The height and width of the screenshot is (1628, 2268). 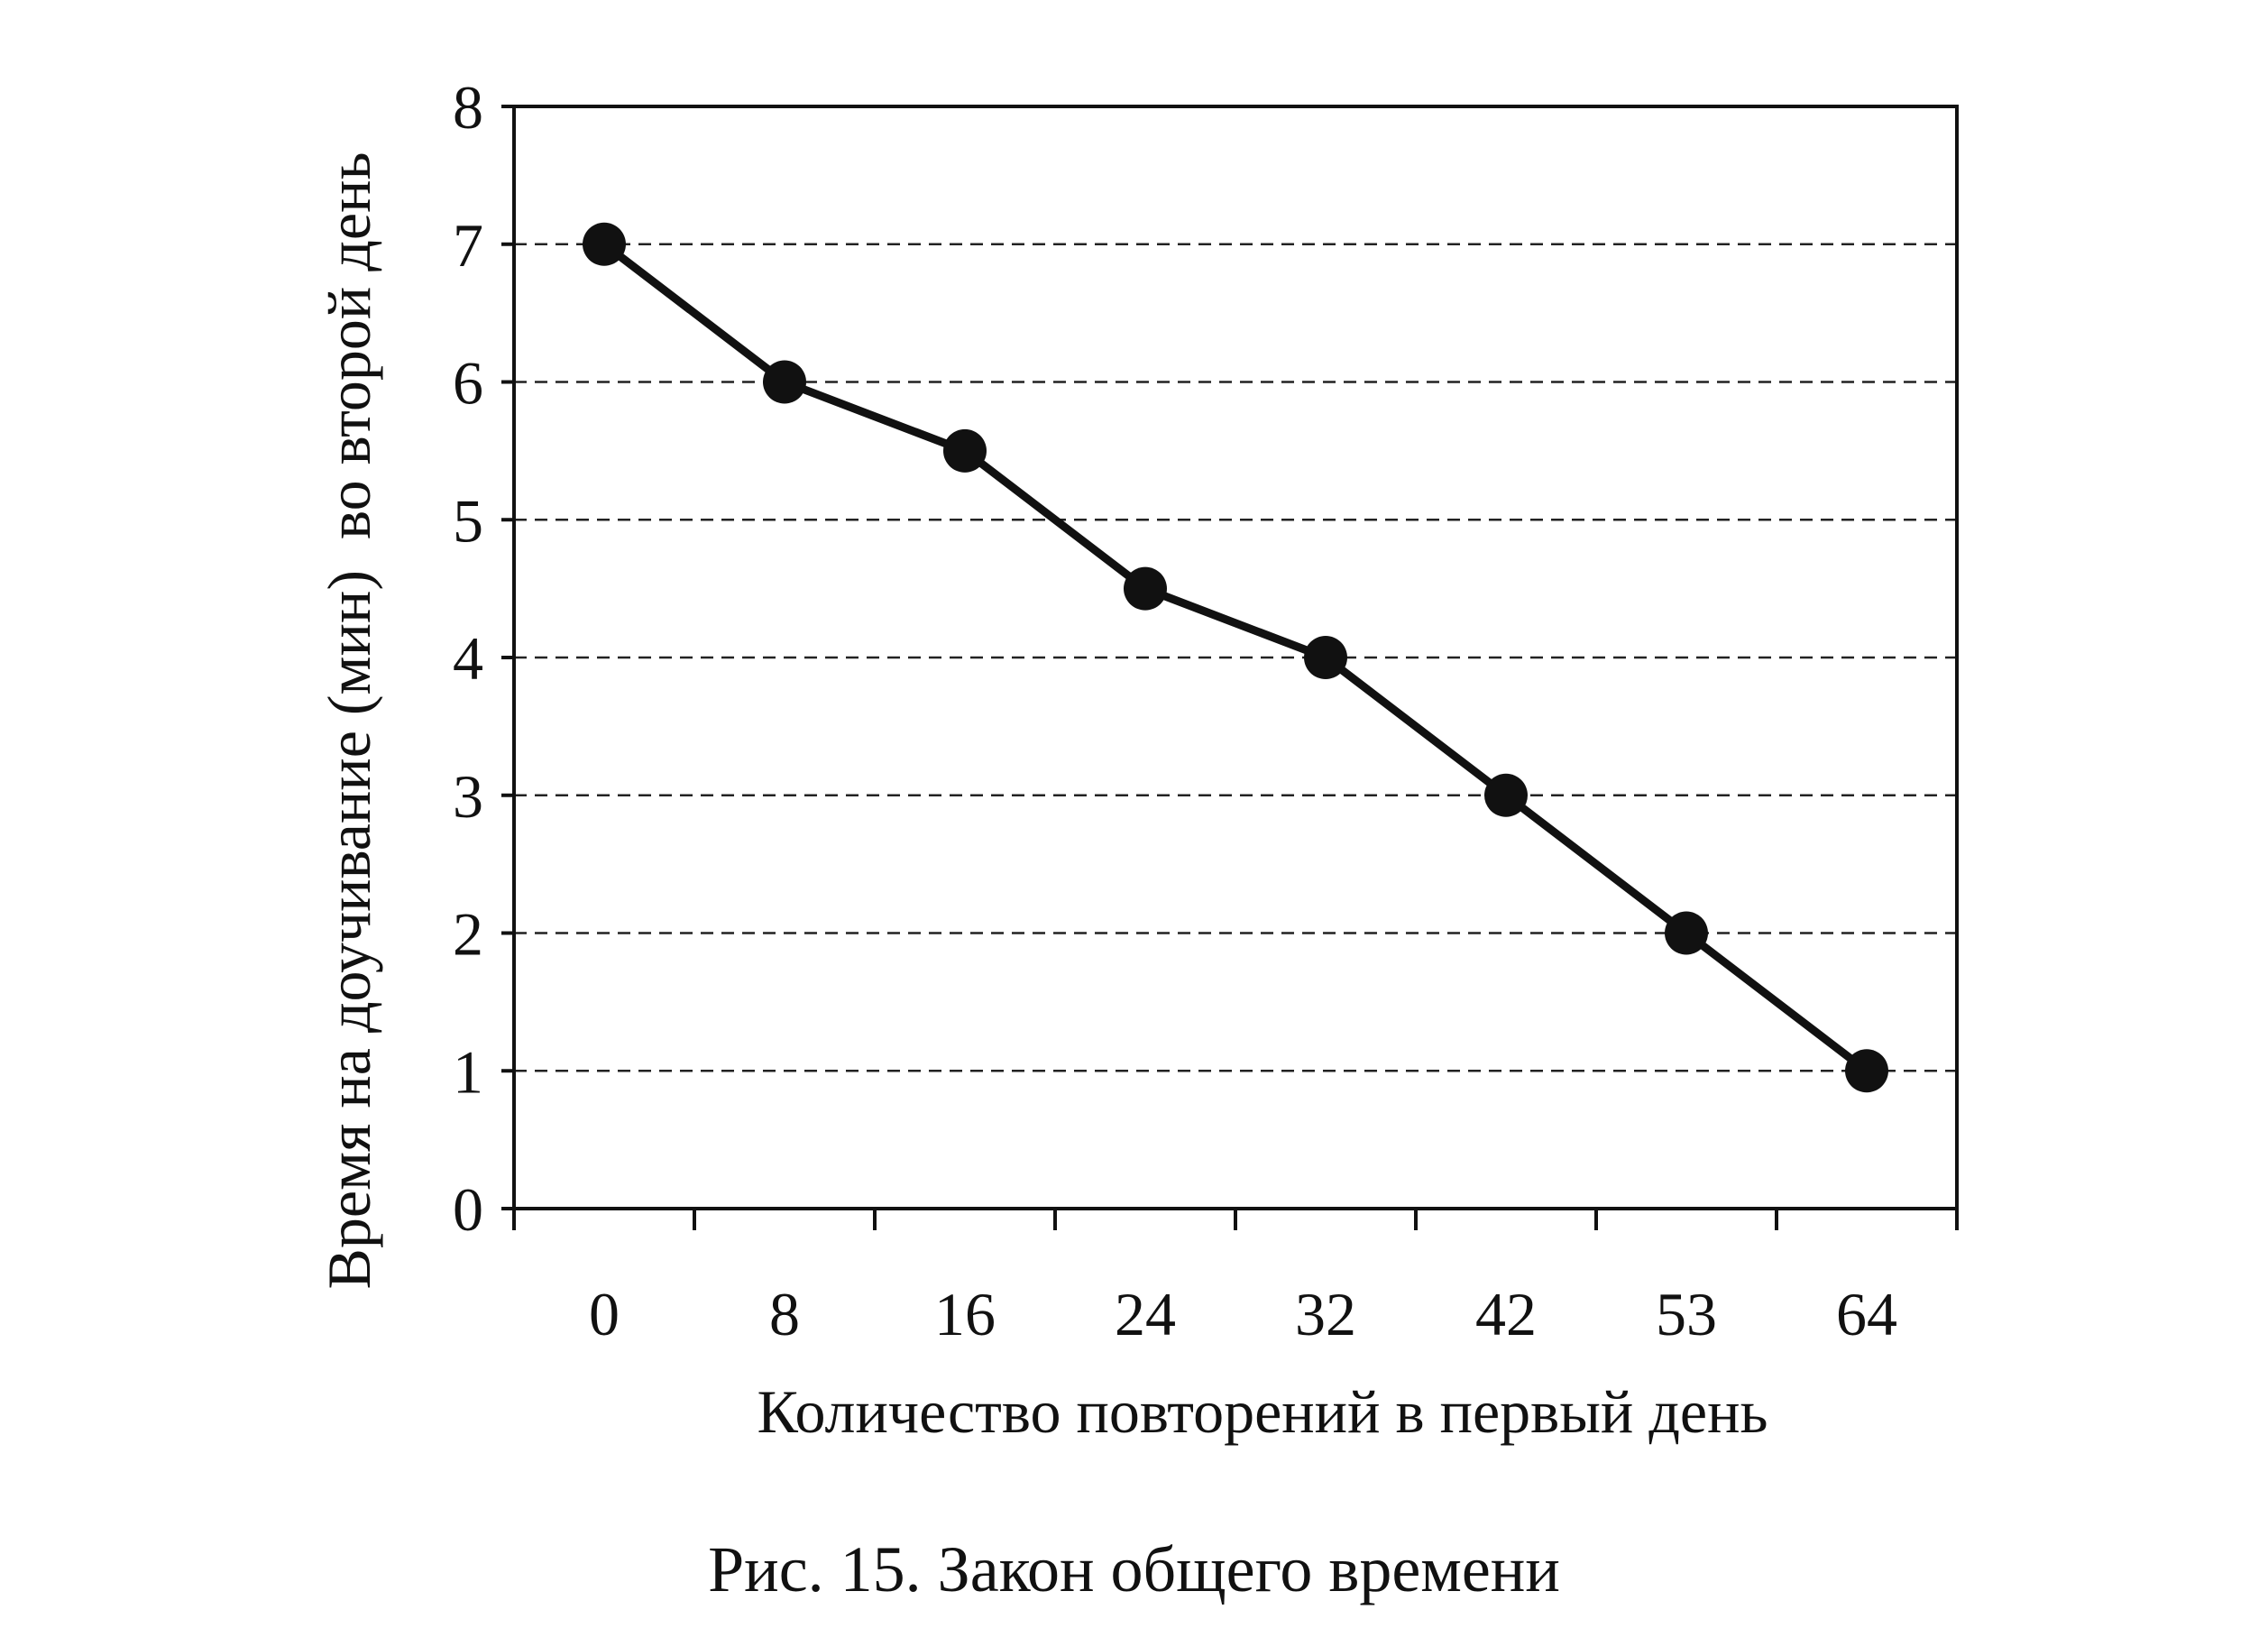 What do you see at coordinates (1145, 1314) in the screenshot?
I see `x-tick-label-24: 24` at bounding box center [1145, 1314].